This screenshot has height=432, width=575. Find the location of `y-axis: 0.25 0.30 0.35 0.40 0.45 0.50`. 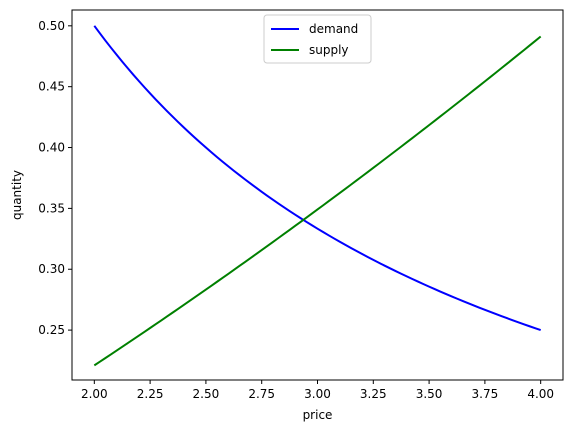

y-axis: 0.25 0.30 0.35 0.40 0.45 0.50 is located at coordinates (55, 178).